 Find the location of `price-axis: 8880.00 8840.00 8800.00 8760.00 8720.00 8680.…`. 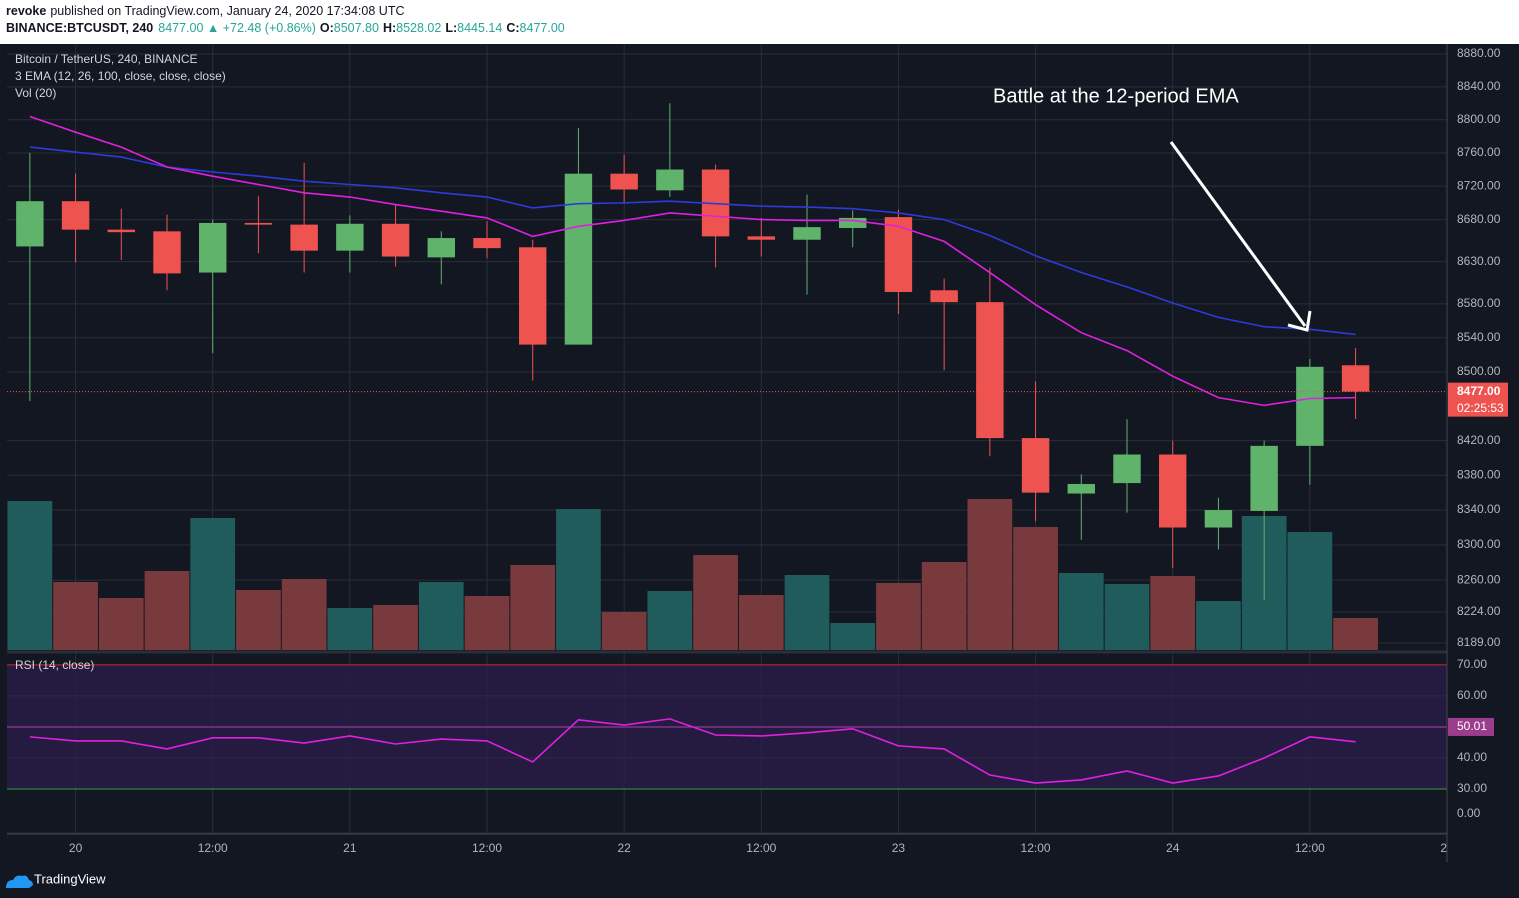

price-axis: 8880.00 8840.00 8800.00 8760.00 8720.00 8680.… is located at coordinates (1478, 420).